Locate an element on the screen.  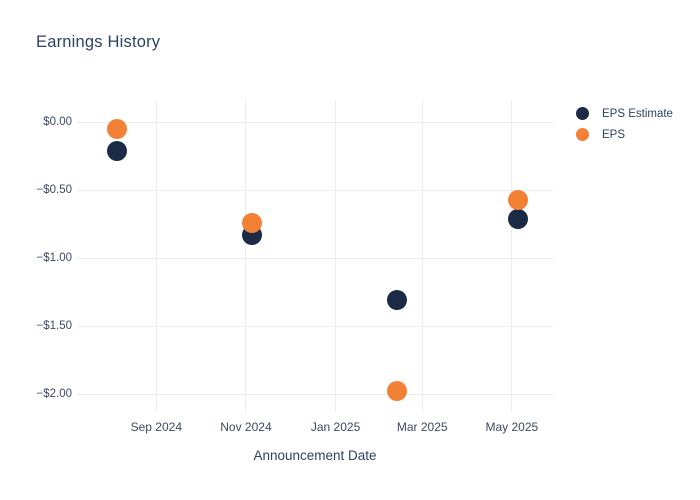
y-tick-label: −$1.50 is located at coordinates (54, 326).